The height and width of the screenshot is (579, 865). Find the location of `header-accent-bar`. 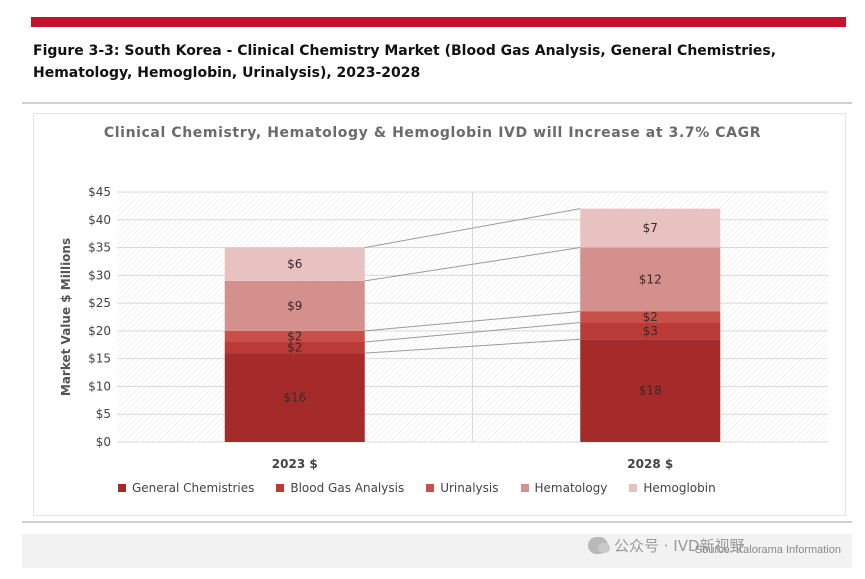

header-accent-bar is located at coordinates (438, 22).